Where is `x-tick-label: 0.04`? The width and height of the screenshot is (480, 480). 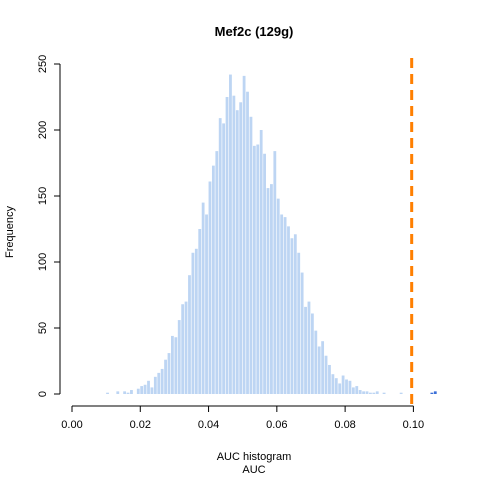 x-tick-label: 0.04 is located at coordinates (208, 425).